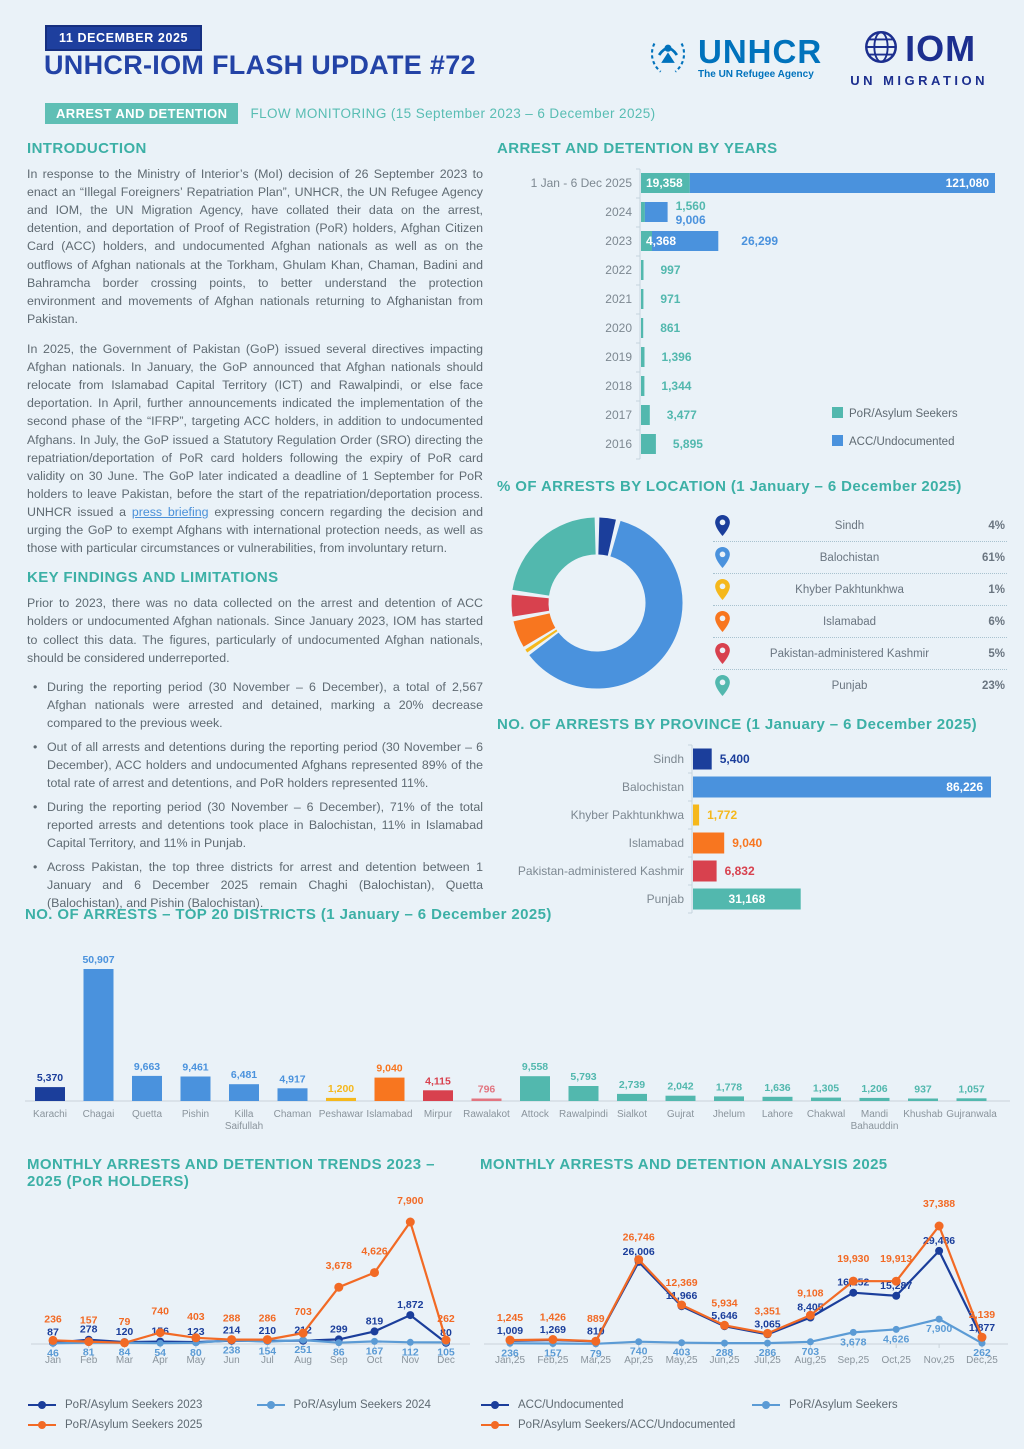 The width and height of the screenshot is (1024, 1449). I want to click on svg-text: Mar,25, so click(596, 1360).